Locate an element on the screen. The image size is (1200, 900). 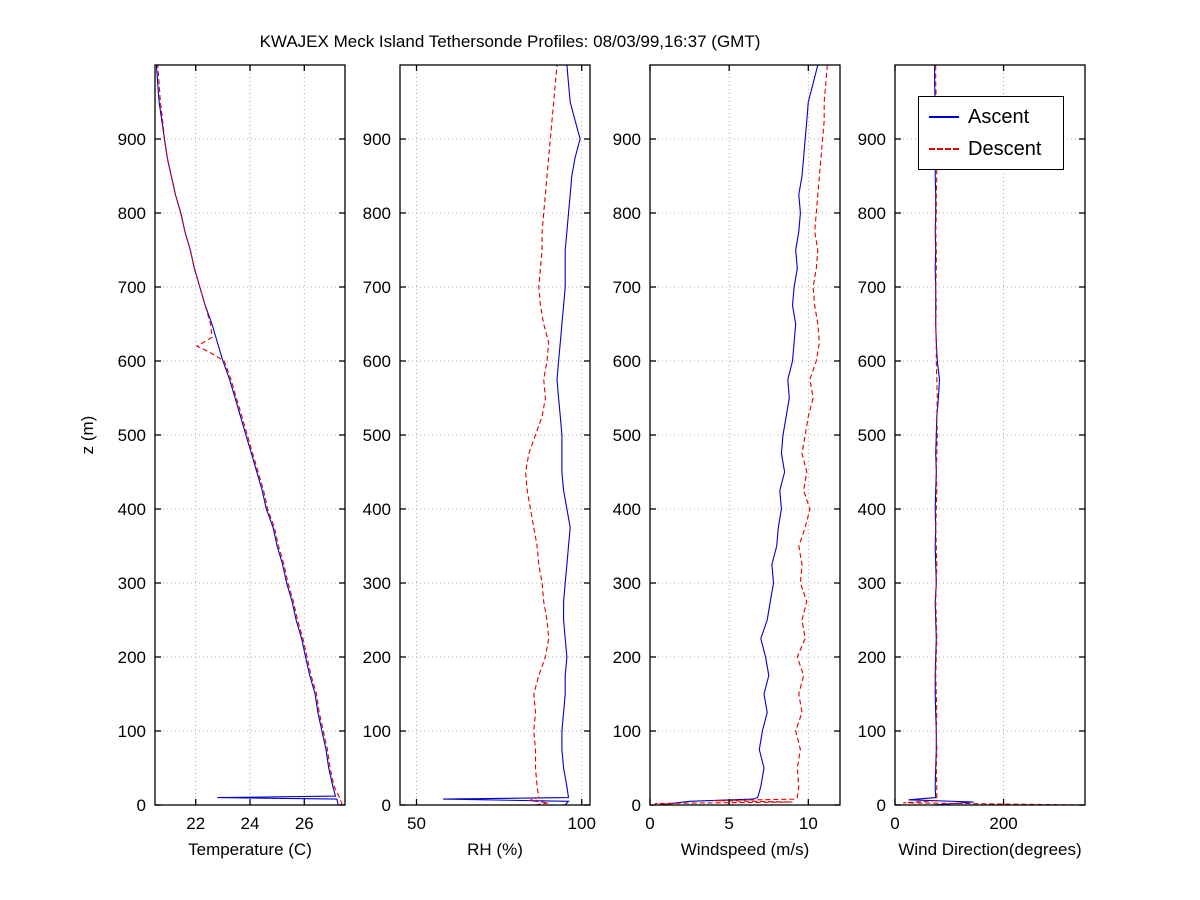
legend-label-descent: Descent is located at coordinates (1005, 148).